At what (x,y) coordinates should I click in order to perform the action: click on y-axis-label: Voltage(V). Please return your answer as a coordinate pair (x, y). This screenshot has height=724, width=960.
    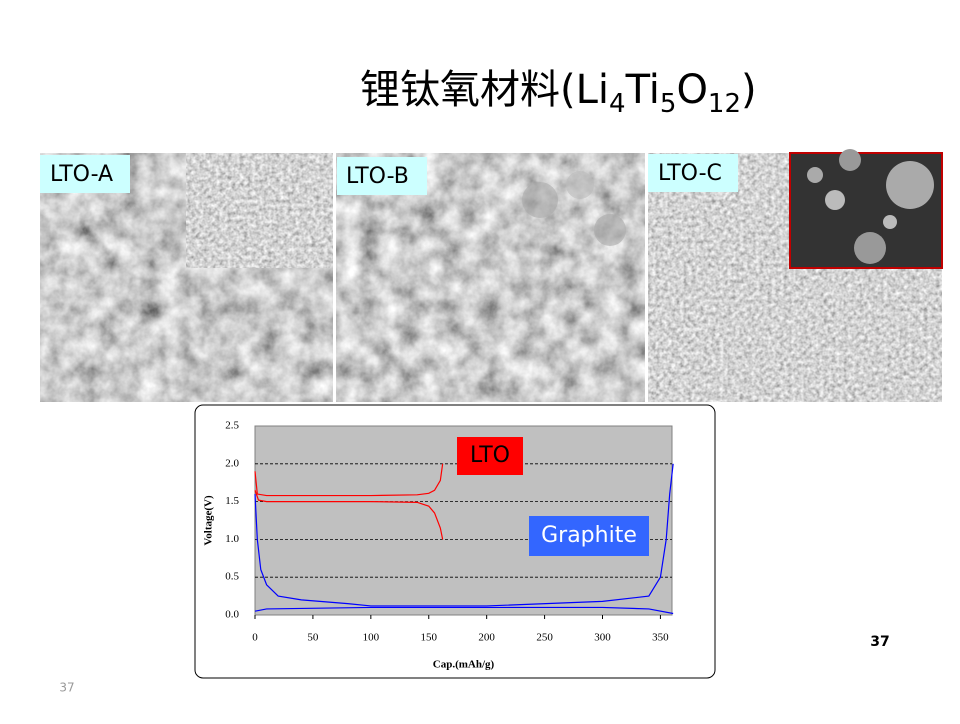
    Looking at the image, I should click on (209, 520).